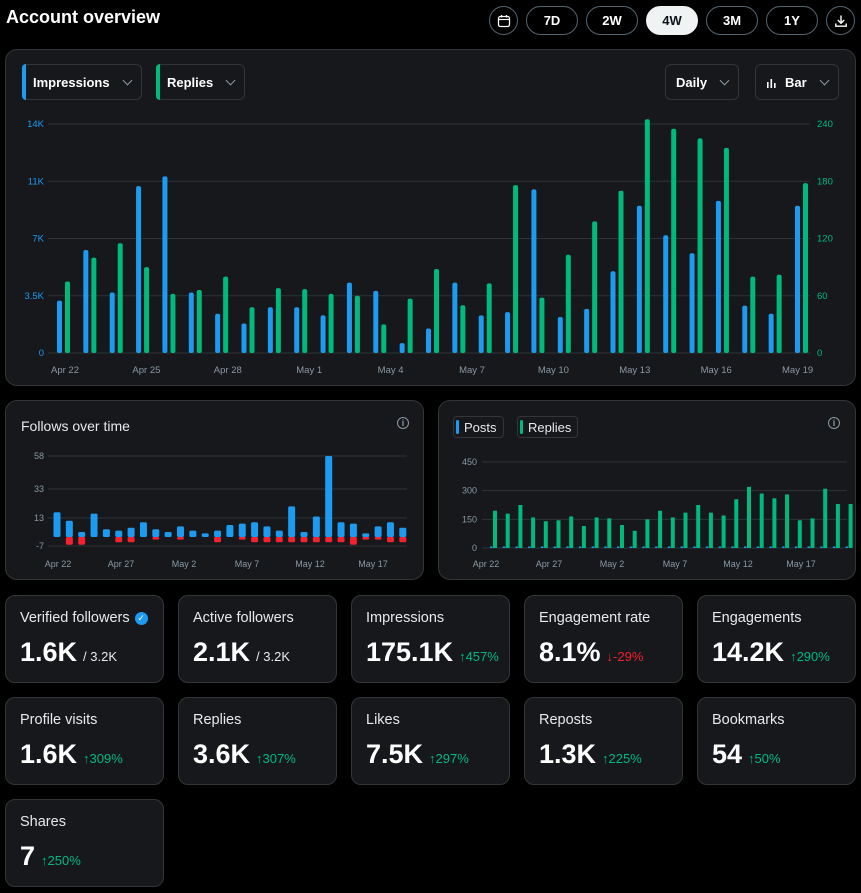 Image resolution: width=861 pixels, height=893 pixels. I want to click on y-tick-label: 450, so click(469, 462).